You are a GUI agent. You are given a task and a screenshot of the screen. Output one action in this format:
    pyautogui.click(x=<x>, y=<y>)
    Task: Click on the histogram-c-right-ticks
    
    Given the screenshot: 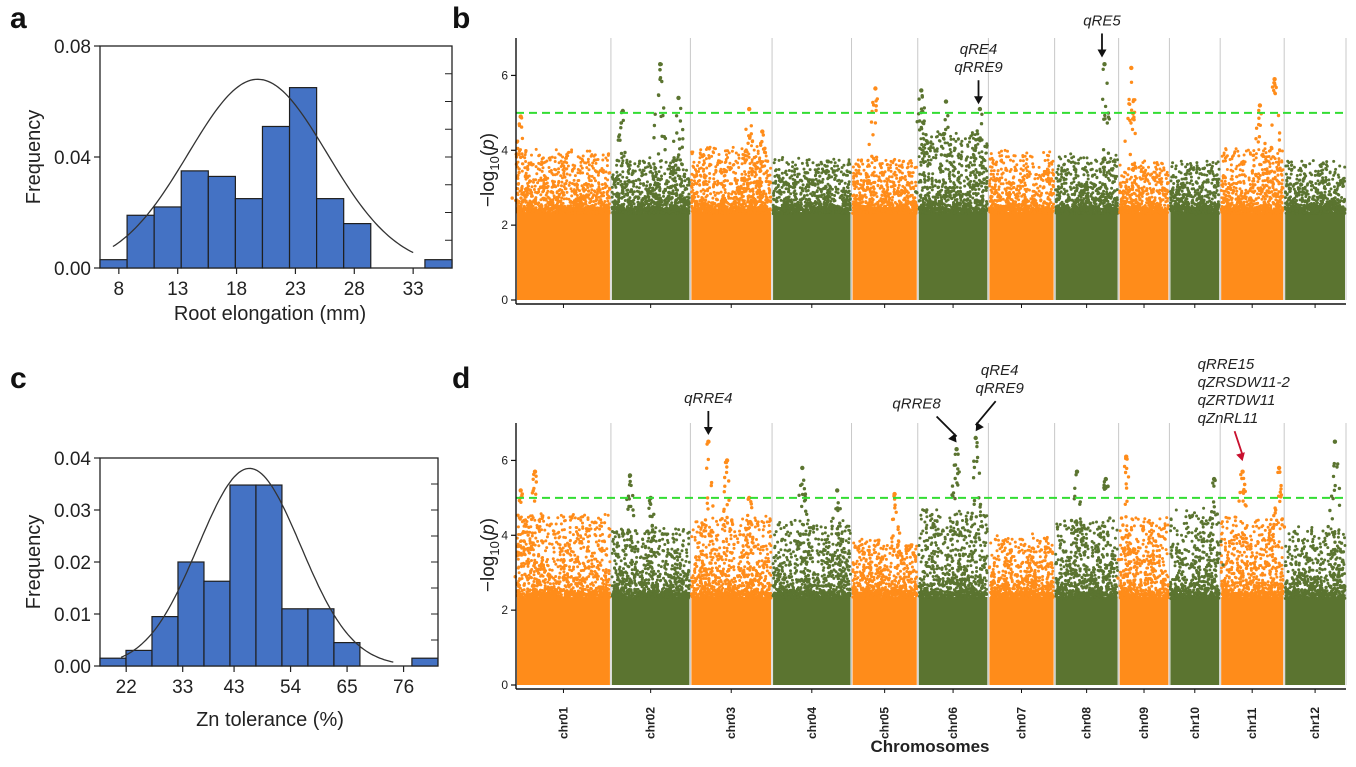 What is the action you would take?
    pyautogui.click(x=434, y=562)
    